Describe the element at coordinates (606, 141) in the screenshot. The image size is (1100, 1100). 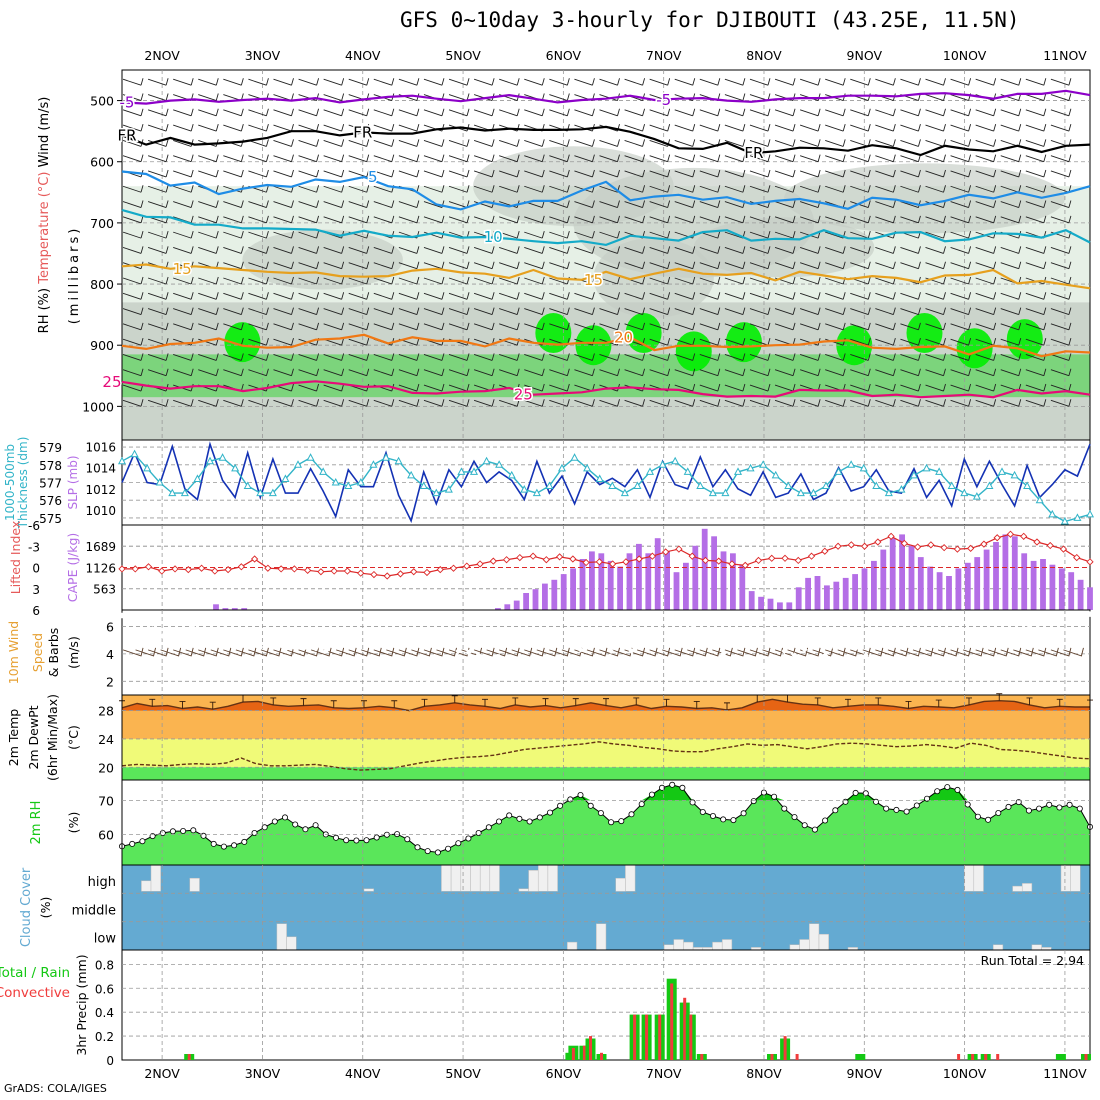
I see `isotherm-FR` at that location.